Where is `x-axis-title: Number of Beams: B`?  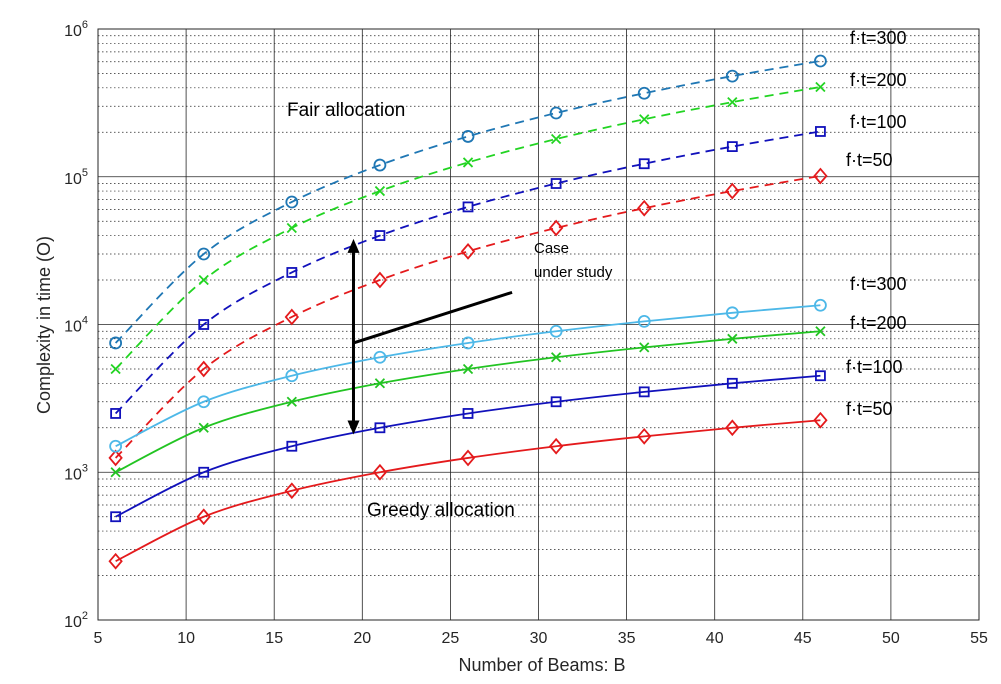 x-axis-title: Number of Beams: B is located at coordinates (541, 665).